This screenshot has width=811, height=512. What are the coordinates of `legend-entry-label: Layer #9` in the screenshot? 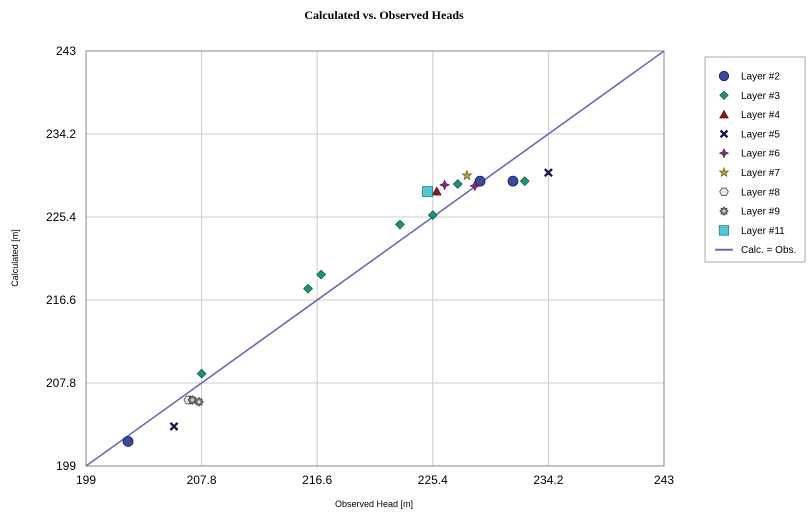 It's located at (760, 212).